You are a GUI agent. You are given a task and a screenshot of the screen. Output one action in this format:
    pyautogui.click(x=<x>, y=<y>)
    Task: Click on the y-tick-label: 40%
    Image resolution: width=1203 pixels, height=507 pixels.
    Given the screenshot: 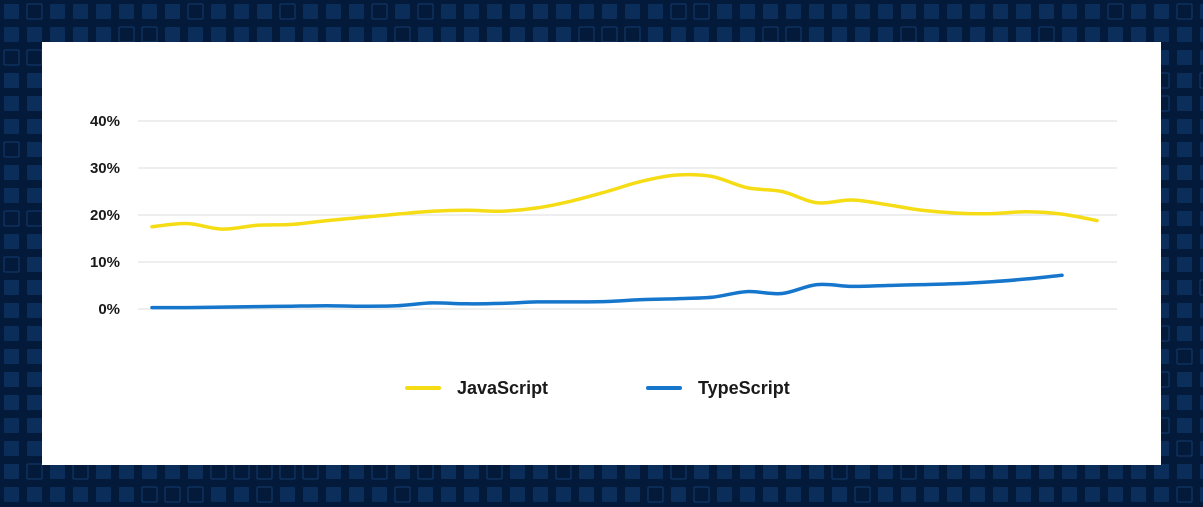 What is the action you would take?
    pyautogui.click(x=105, y=121)
    